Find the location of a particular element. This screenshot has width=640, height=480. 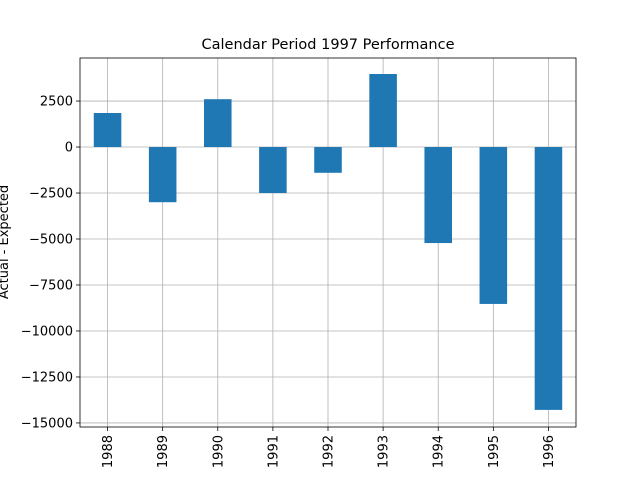

x-tick-label: 1993 is located at coordinates (384, 451).